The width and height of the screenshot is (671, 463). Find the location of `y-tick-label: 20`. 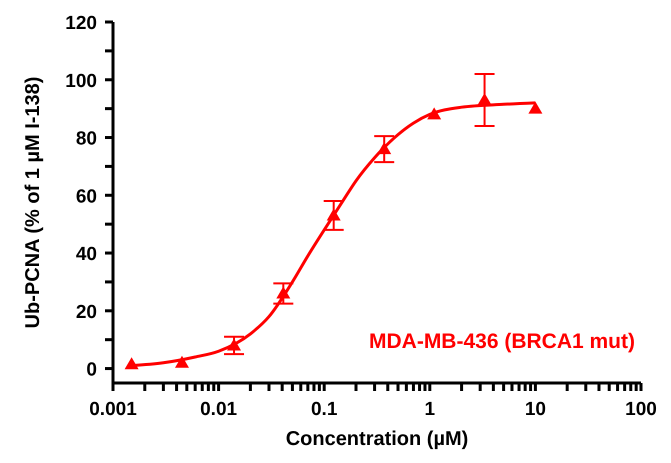

y-tick-label: 20 is located at coordinates (86, 312).